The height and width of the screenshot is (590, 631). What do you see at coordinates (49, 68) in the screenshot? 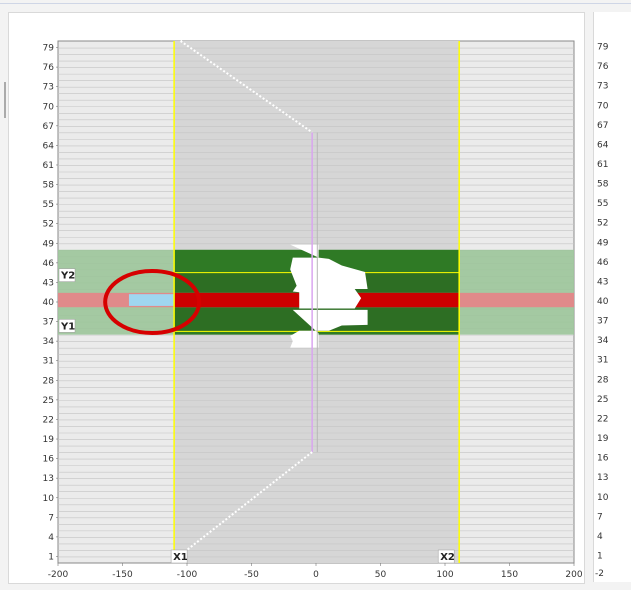
I see `y-tick-label: 76` at bounding box center [49, 68].